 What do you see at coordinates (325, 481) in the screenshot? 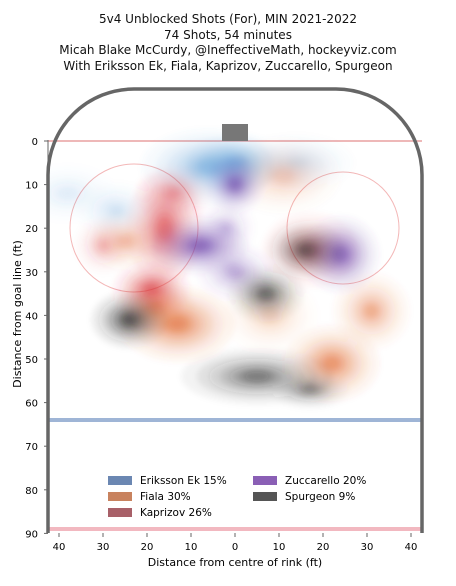
I see `legend-label: Zuccarello 20%` at bounding box center [325, 481].